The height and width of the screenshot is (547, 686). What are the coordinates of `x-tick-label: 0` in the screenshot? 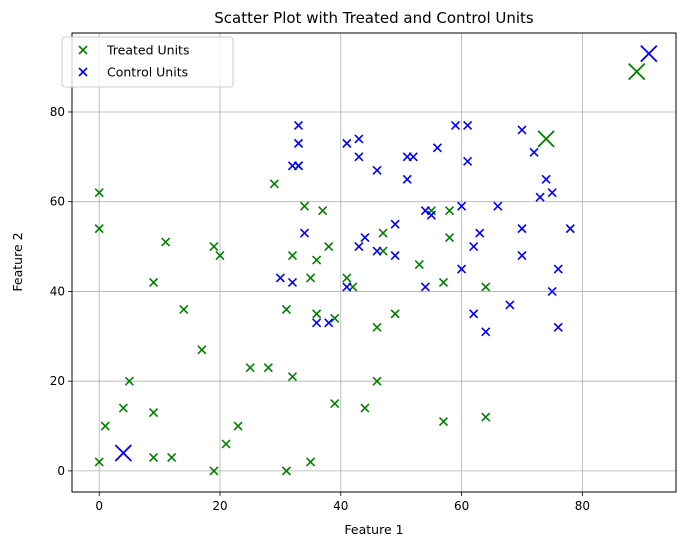 It's located at (99, 506).